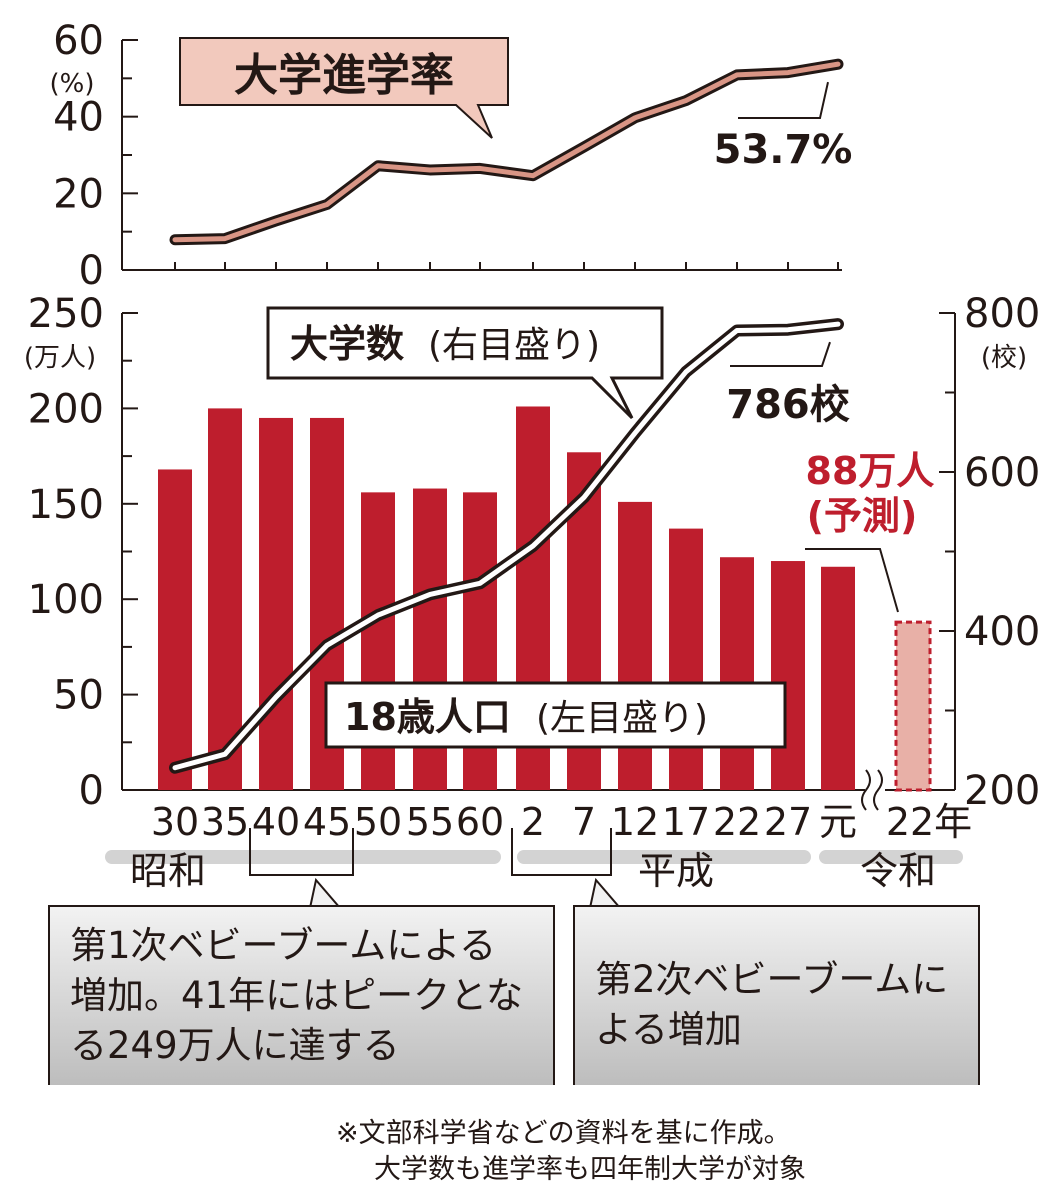 The image size is (1055, 1200). I want to click on footnote-line-1: ※文部科学省などの資料を基に作成。, so click(563, 1133).